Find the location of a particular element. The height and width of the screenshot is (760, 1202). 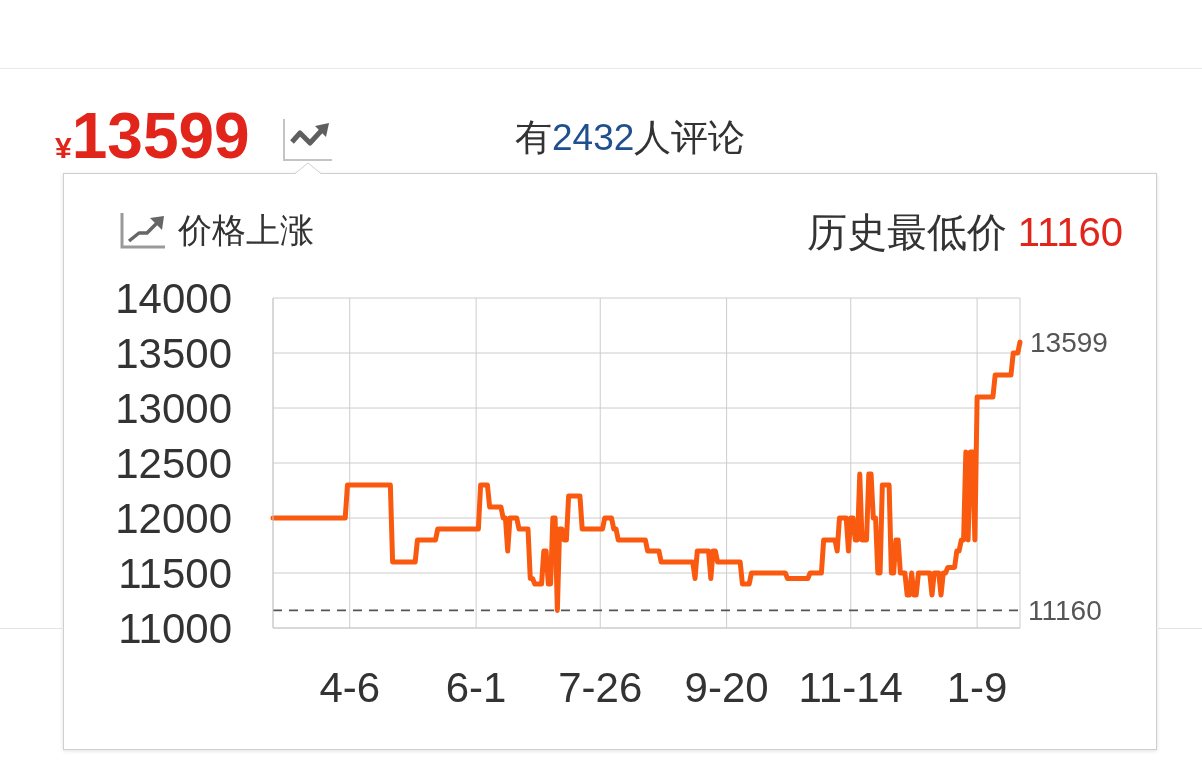

y-tick-label: 13500 is located at coordinates (173, 353).